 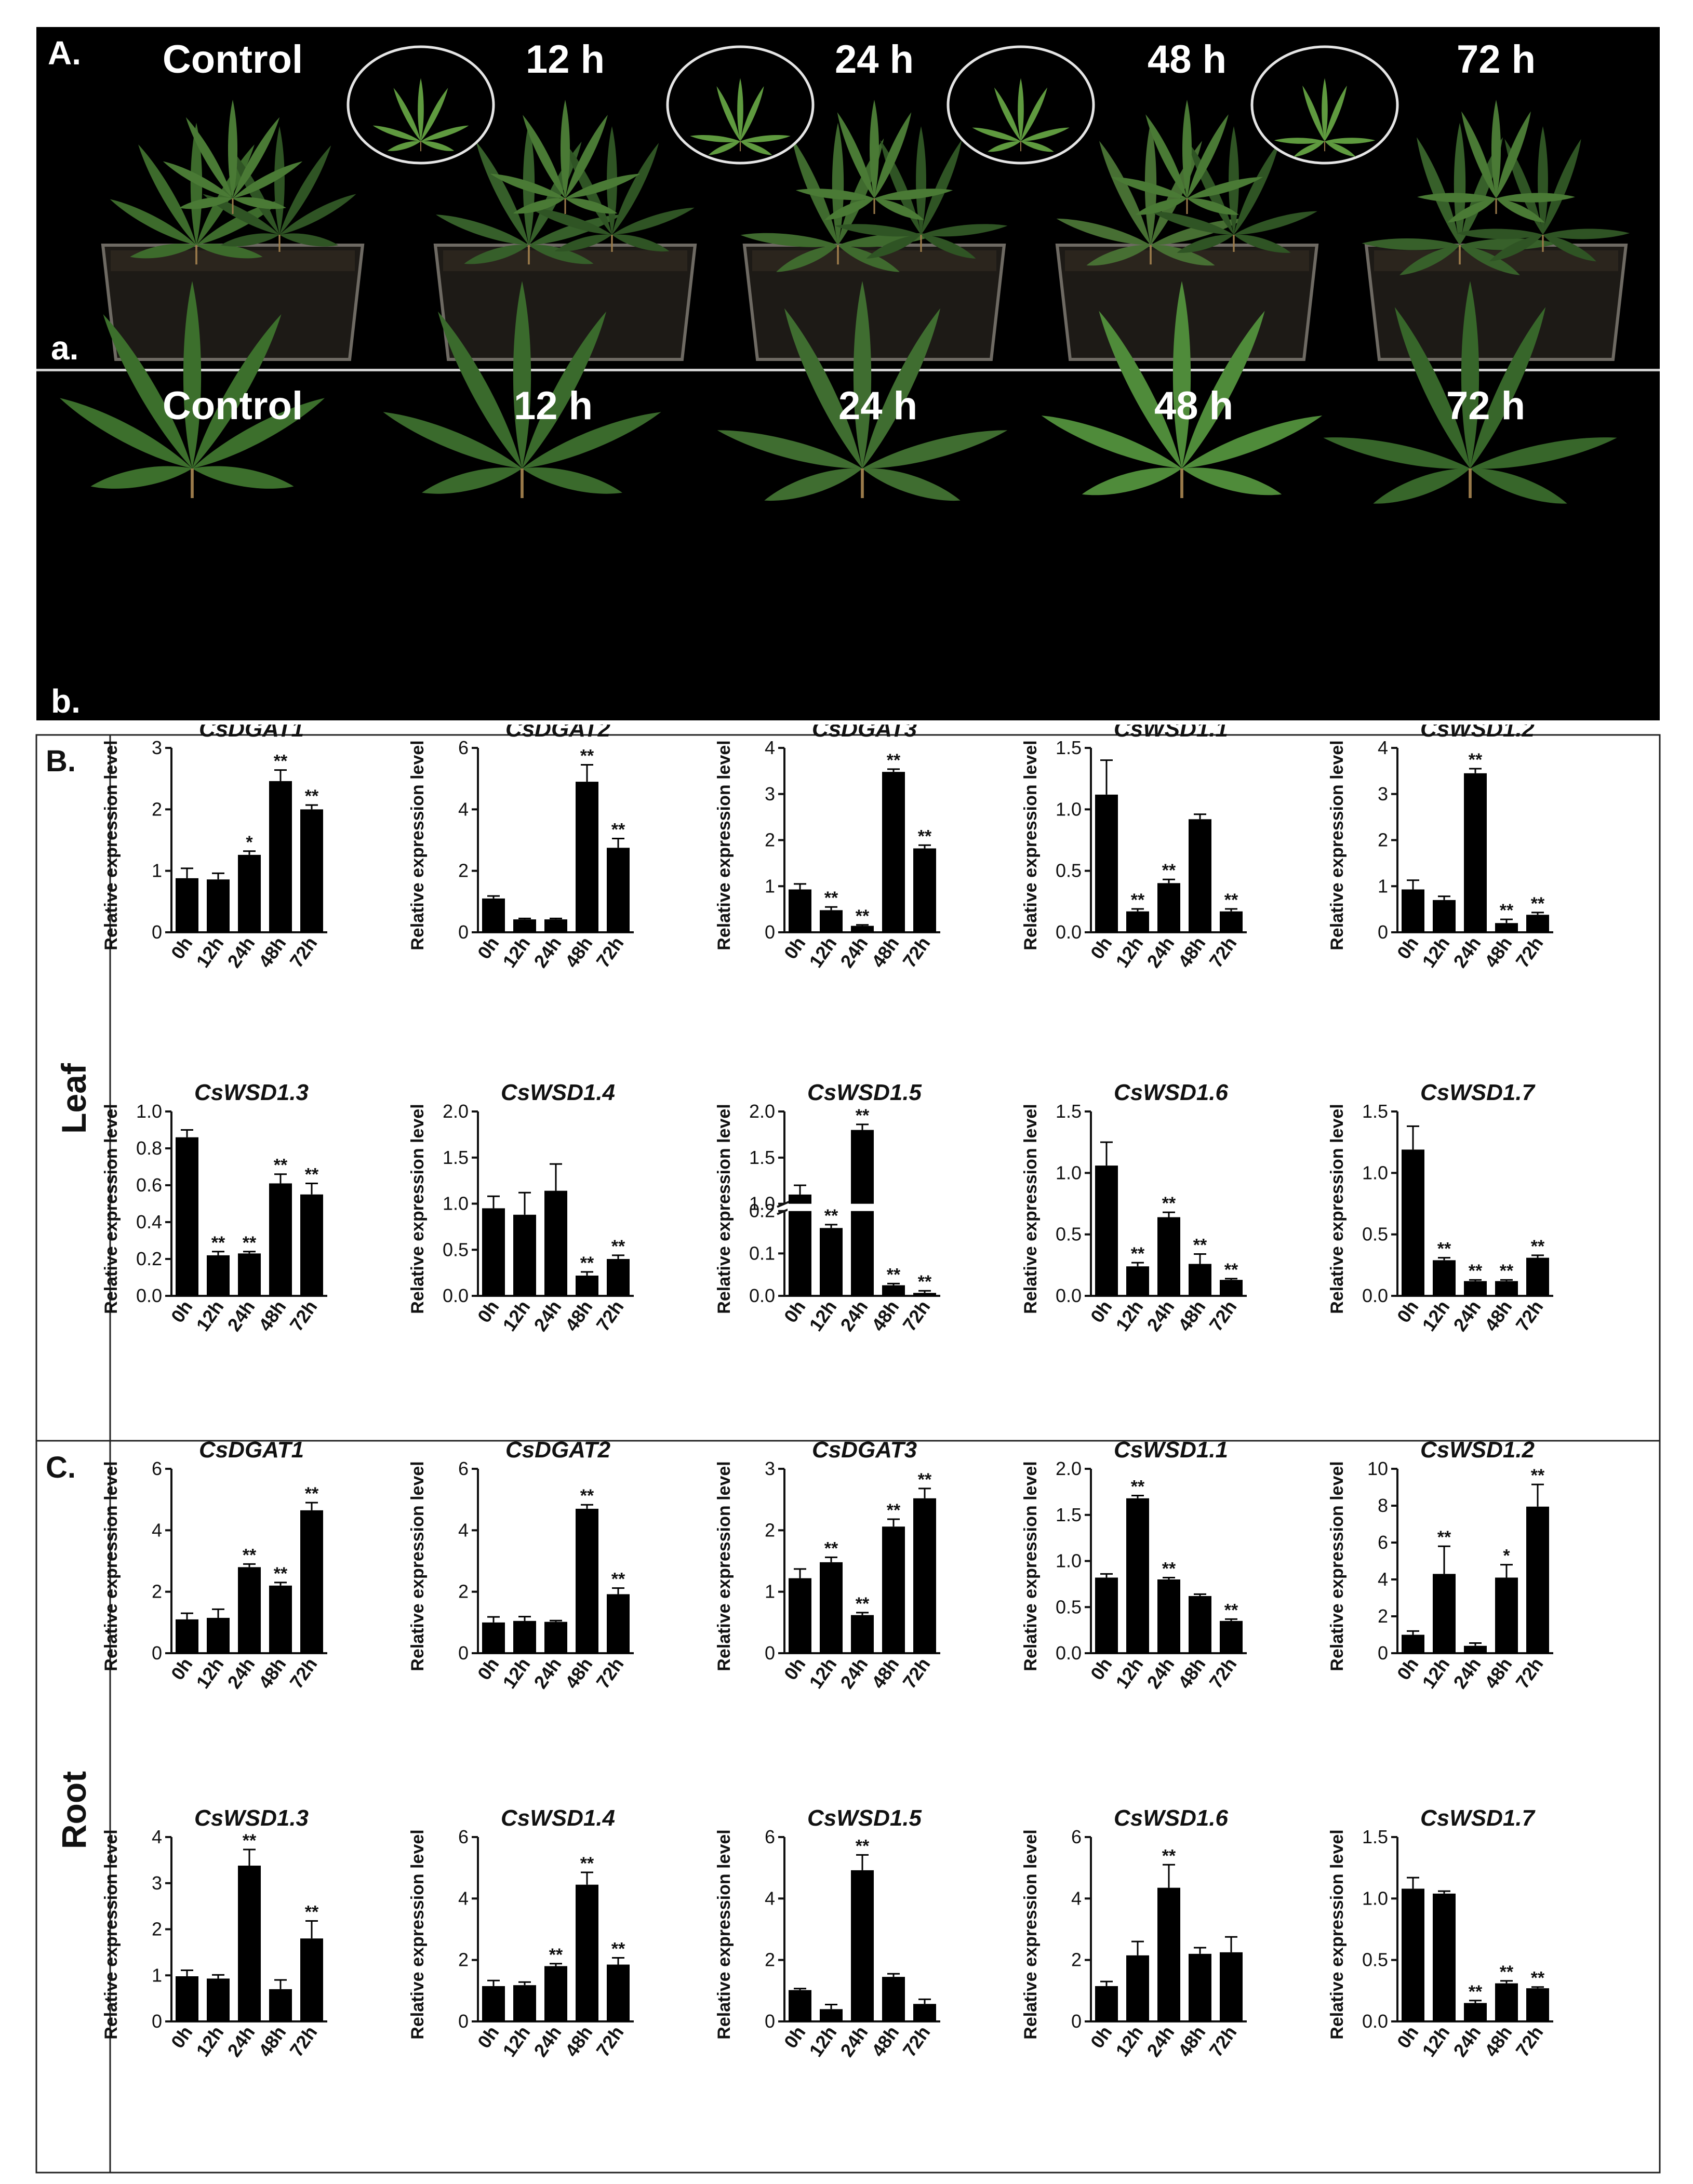 I want to click on chart-title: CsWSD1.5, so click(x=864, y=1092).